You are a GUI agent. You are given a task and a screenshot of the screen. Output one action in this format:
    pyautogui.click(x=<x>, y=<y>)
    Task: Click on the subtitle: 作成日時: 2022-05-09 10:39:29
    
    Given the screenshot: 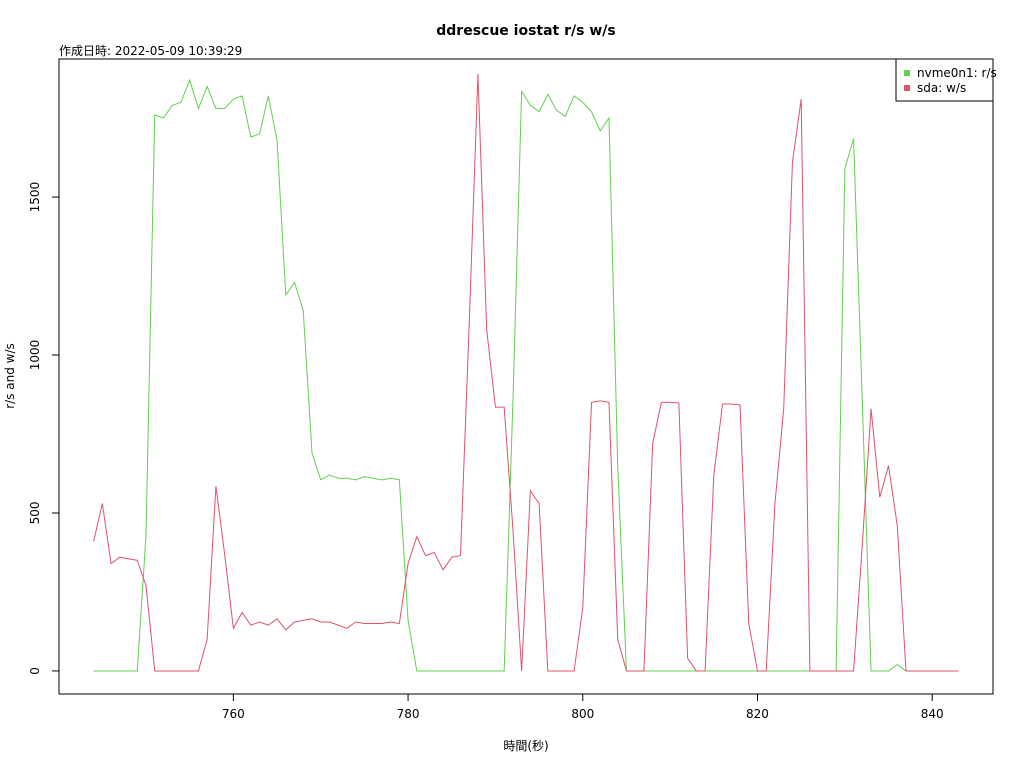 What is the action you would take?
    pyautogui.click(x=150, y=51)
    